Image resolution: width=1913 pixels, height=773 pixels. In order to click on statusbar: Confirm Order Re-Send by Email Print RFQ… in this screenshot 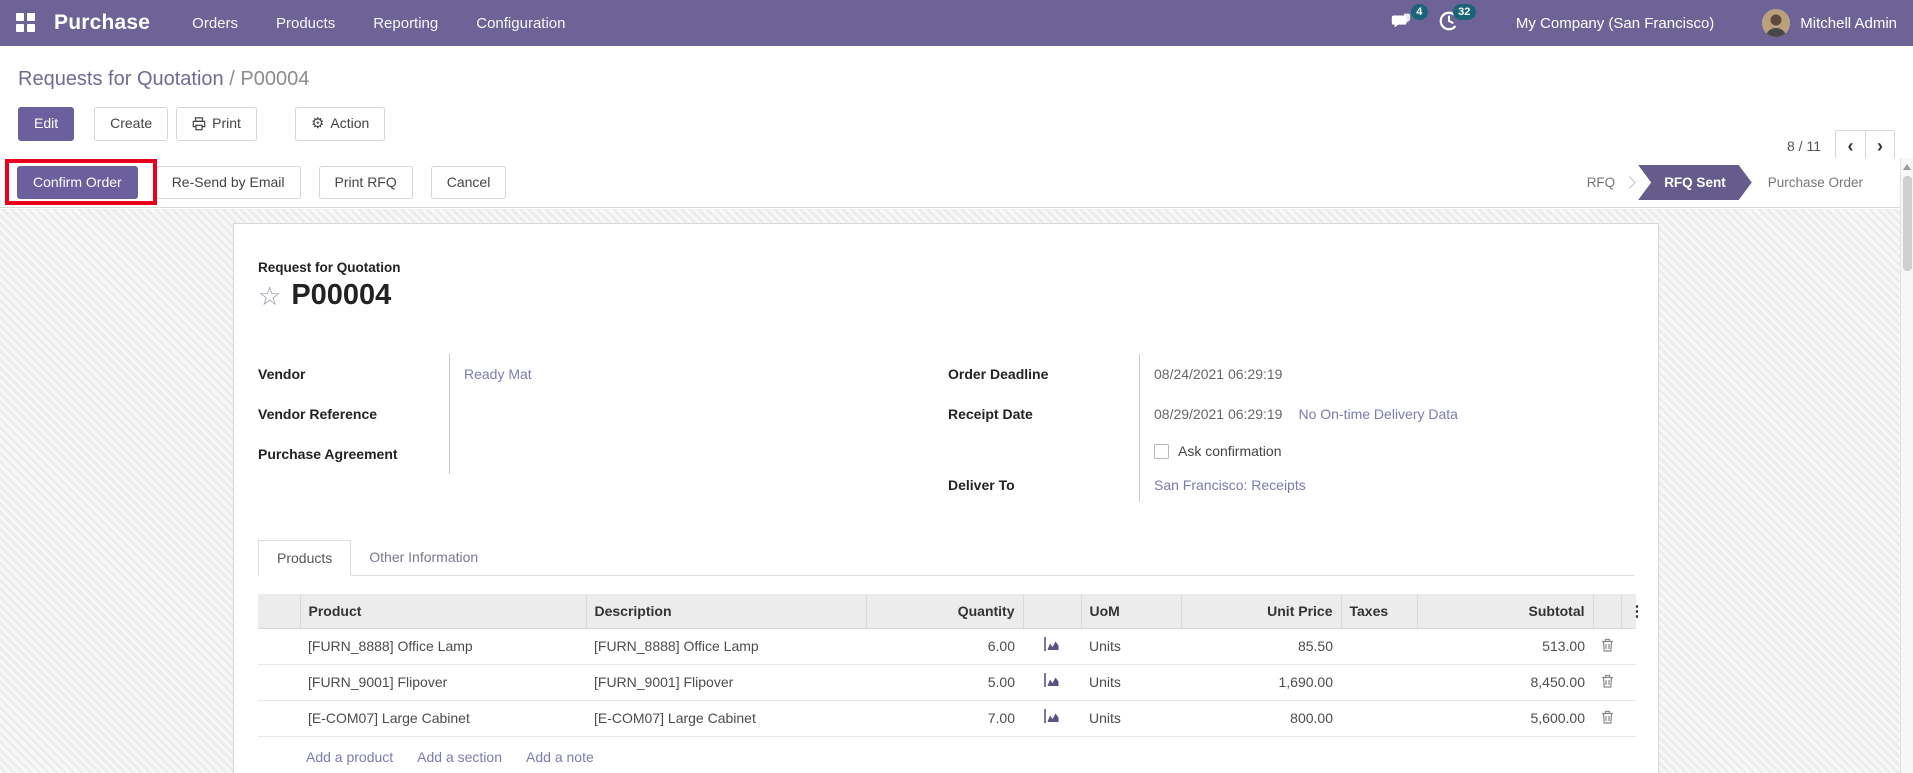, I will do `click(956, 183)`.